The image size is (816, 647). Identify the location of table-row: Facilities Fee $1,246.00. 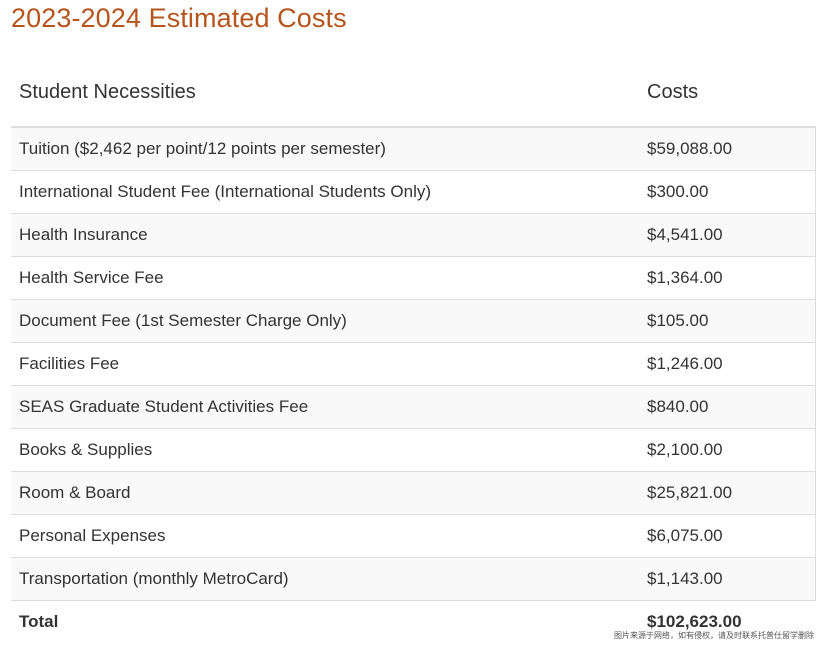
(413, 364).